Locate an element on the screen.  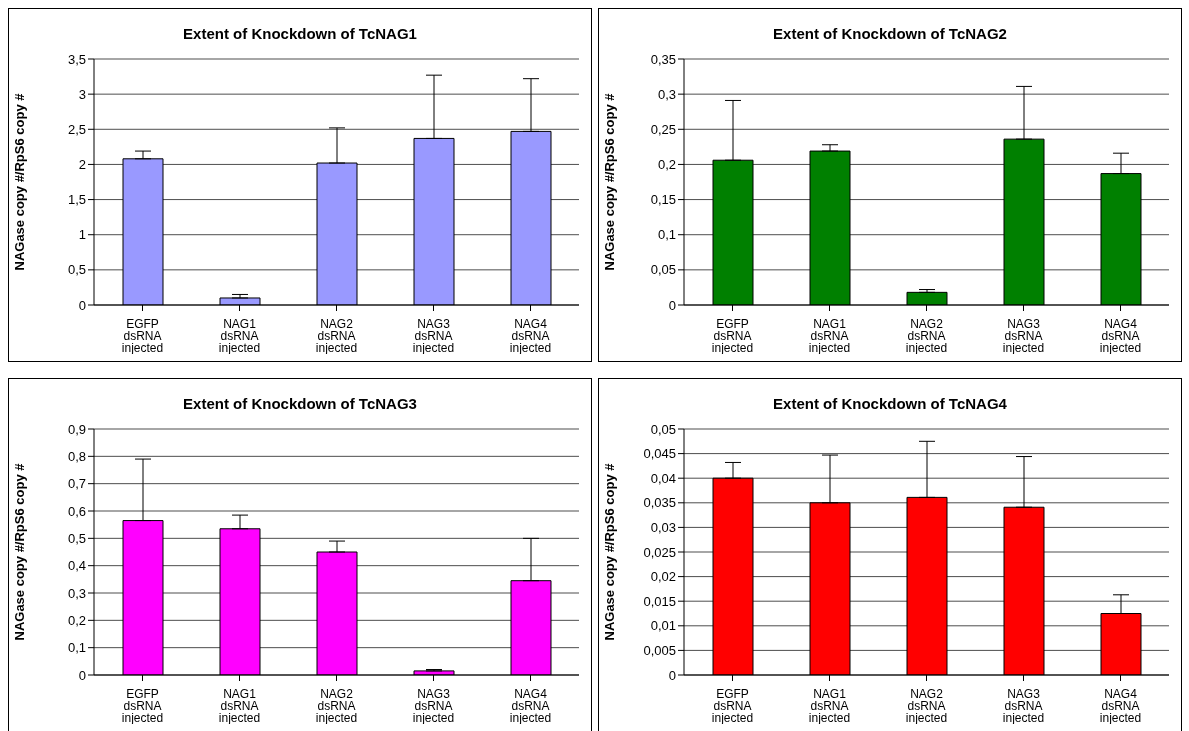
y-tick-label: 1,5 is located at coordinates (76, 200).